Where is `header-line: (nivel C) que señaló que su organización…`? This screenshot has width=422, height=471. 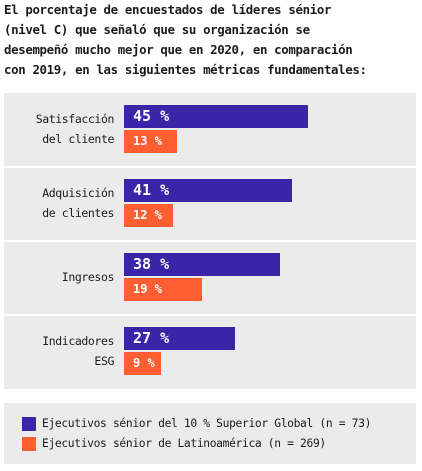 header-line: (nivel C) que señaló que su organización… is located at coordinates (157, 29).